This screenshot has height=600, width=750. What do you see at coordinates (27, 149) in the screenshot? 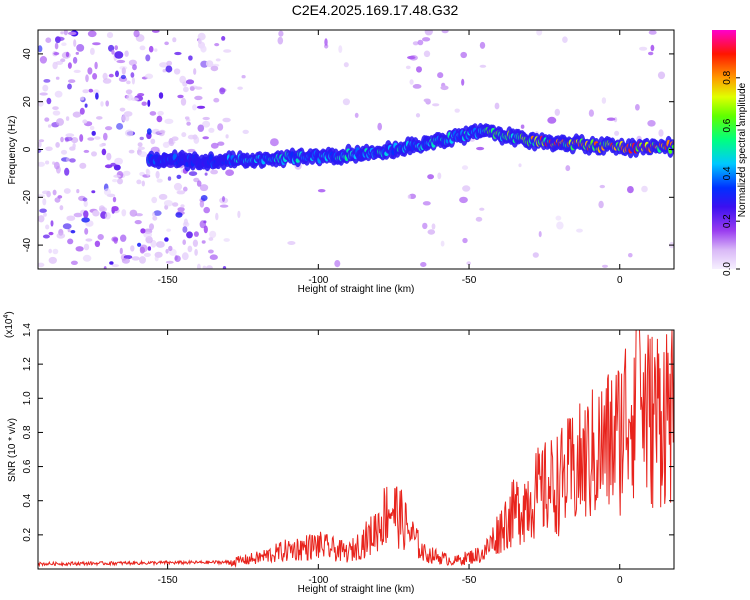
I see `spectrogram-y-tick-label: 0` at bounding box center [27, 149].